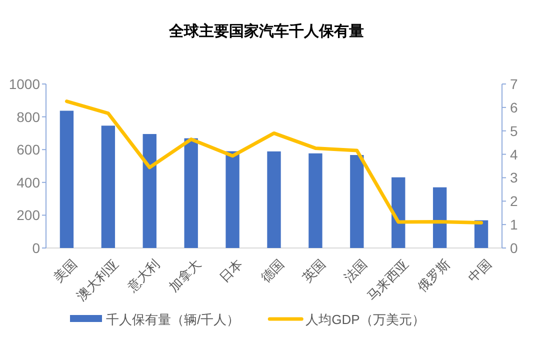  I want to click on y2-tick-label: 2, so click(514, 201).